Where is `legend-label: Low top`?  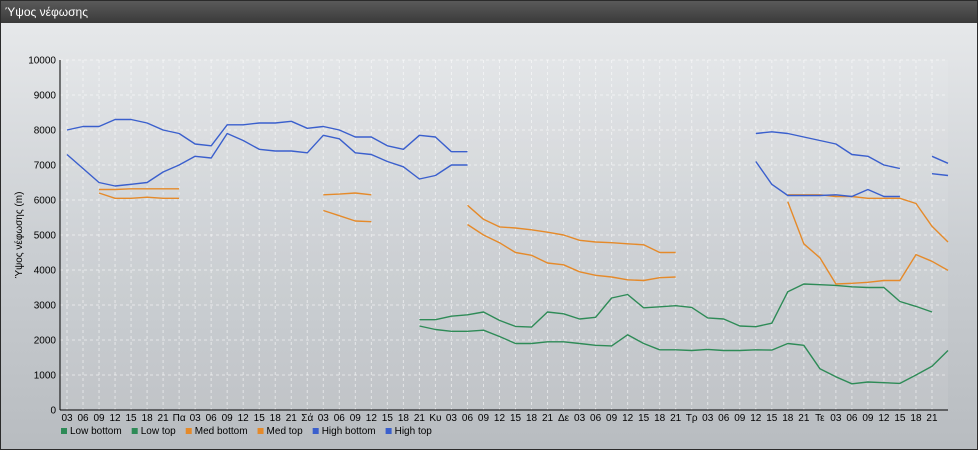
legend-label: Low top is located at coordinates (158, 431).